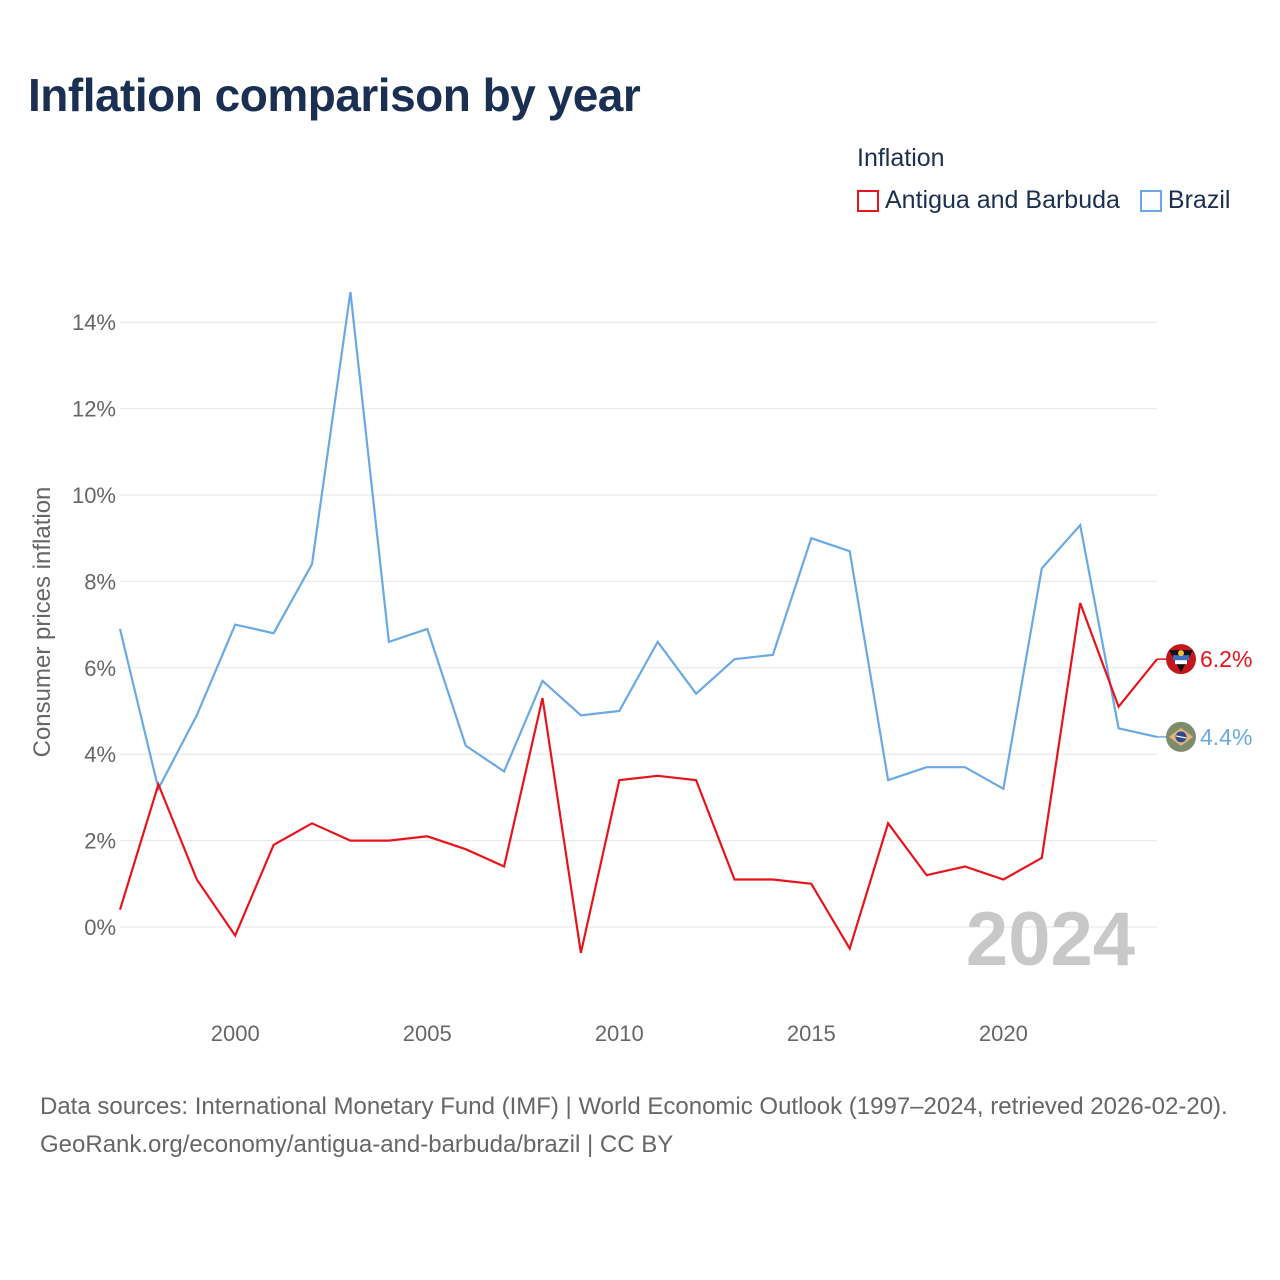 This screenshot has height=1280, width=1280. Describe the element at coordinates (1150, 200) in the screenshot. I see `legend-swatch-brazil` at that location.